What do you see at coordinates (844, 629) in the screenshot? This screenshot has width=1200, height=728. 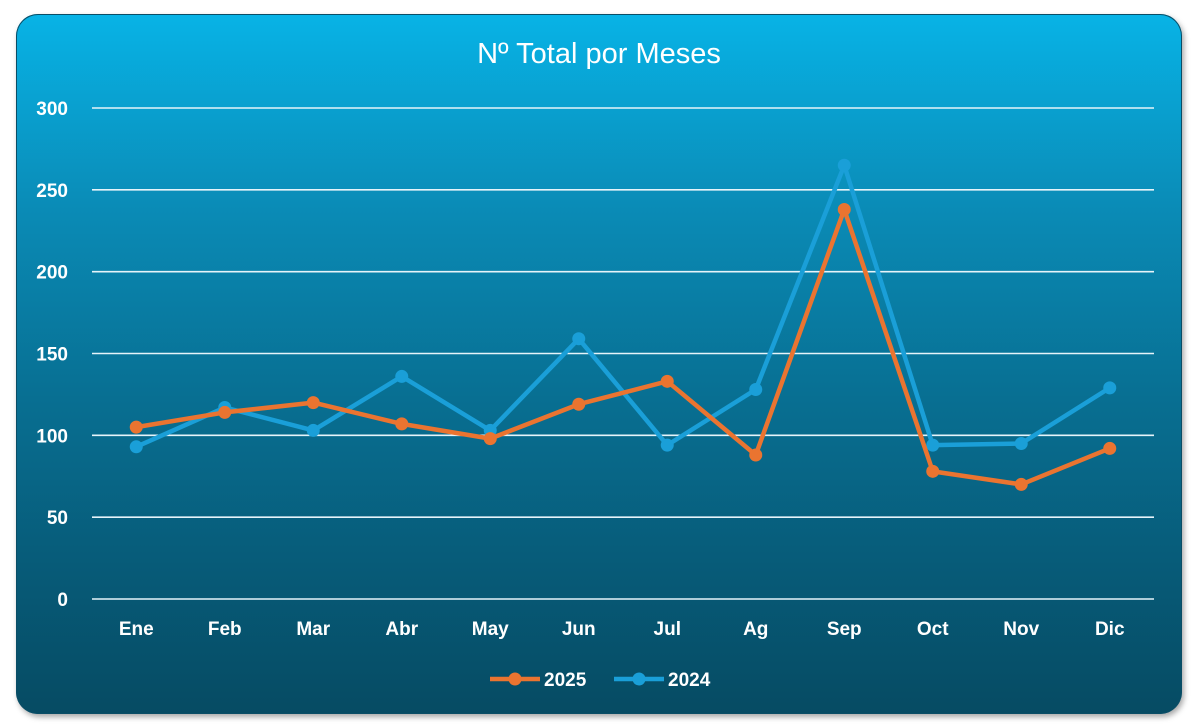 I see `x-tick-label: Sep` at bounding box center [844, 629].